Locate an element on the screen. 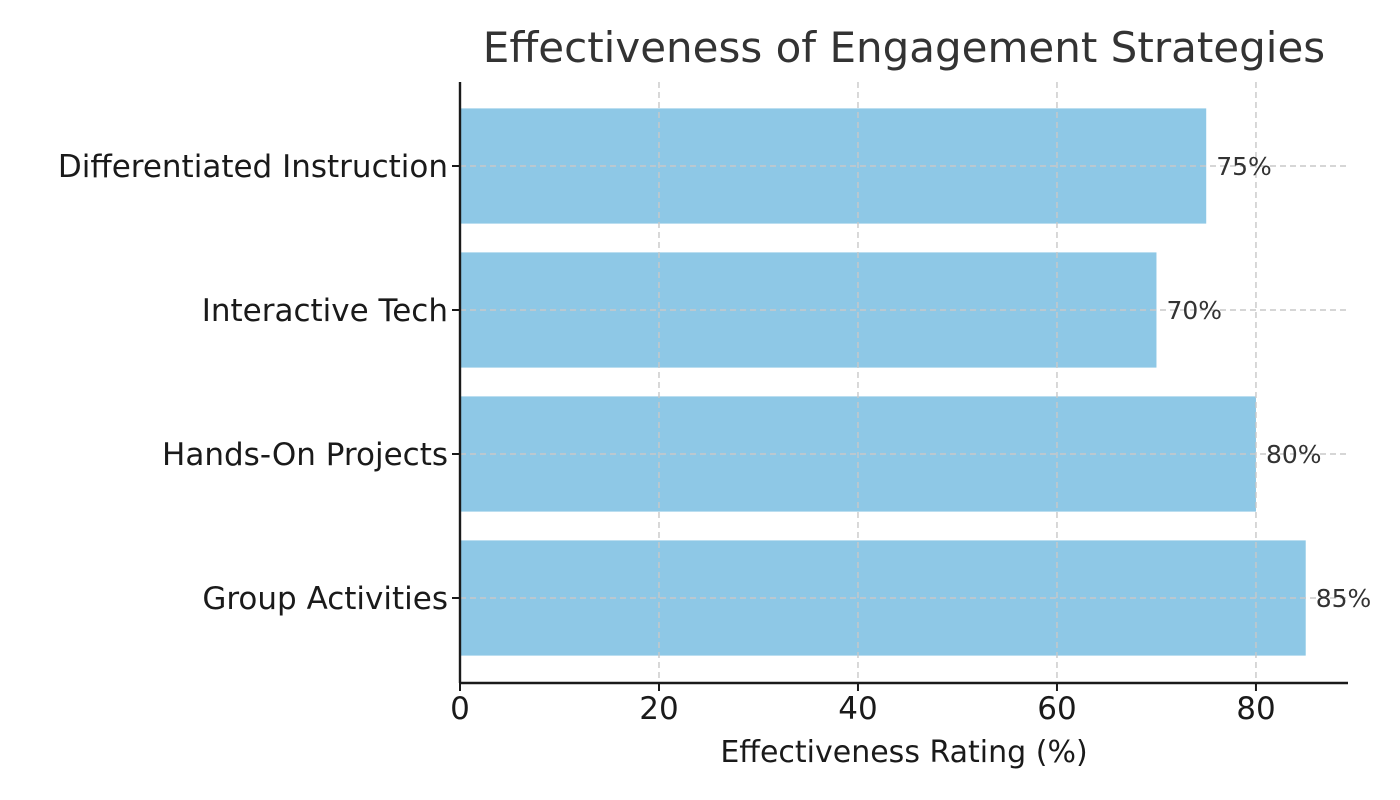 This screenshot has width=1400, height=800. x-tick-label: 40 is located at coordinates (857, 709).